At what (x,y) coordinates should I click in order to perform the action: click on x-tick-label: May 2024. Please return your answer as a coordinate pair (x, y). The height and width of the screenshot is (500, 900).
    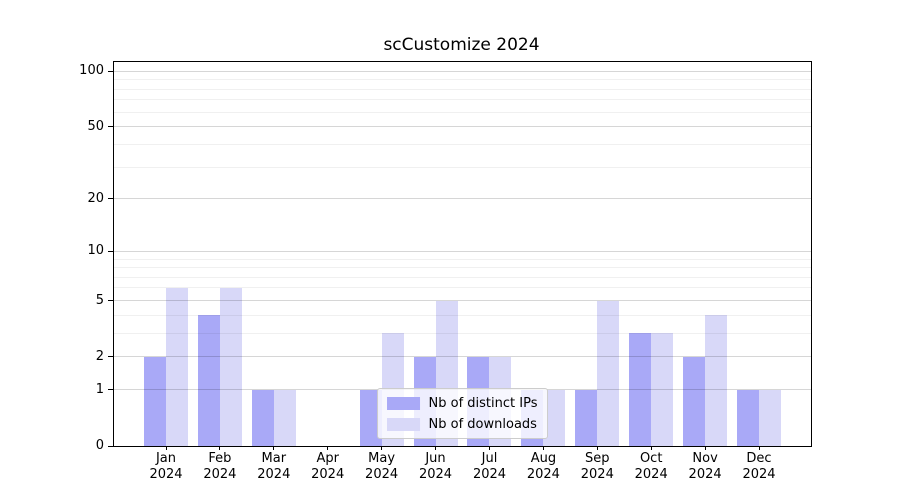
    Looking at the image, I should click on (382, 467).